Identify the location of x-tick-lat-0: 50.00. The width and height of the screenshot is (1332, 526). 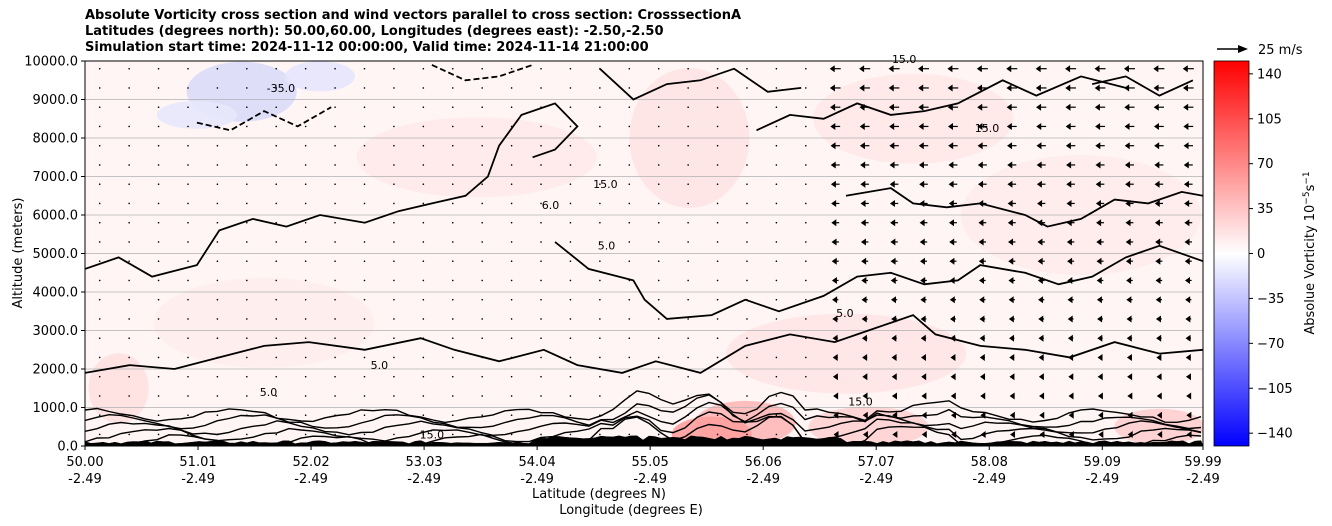
(84, 462).